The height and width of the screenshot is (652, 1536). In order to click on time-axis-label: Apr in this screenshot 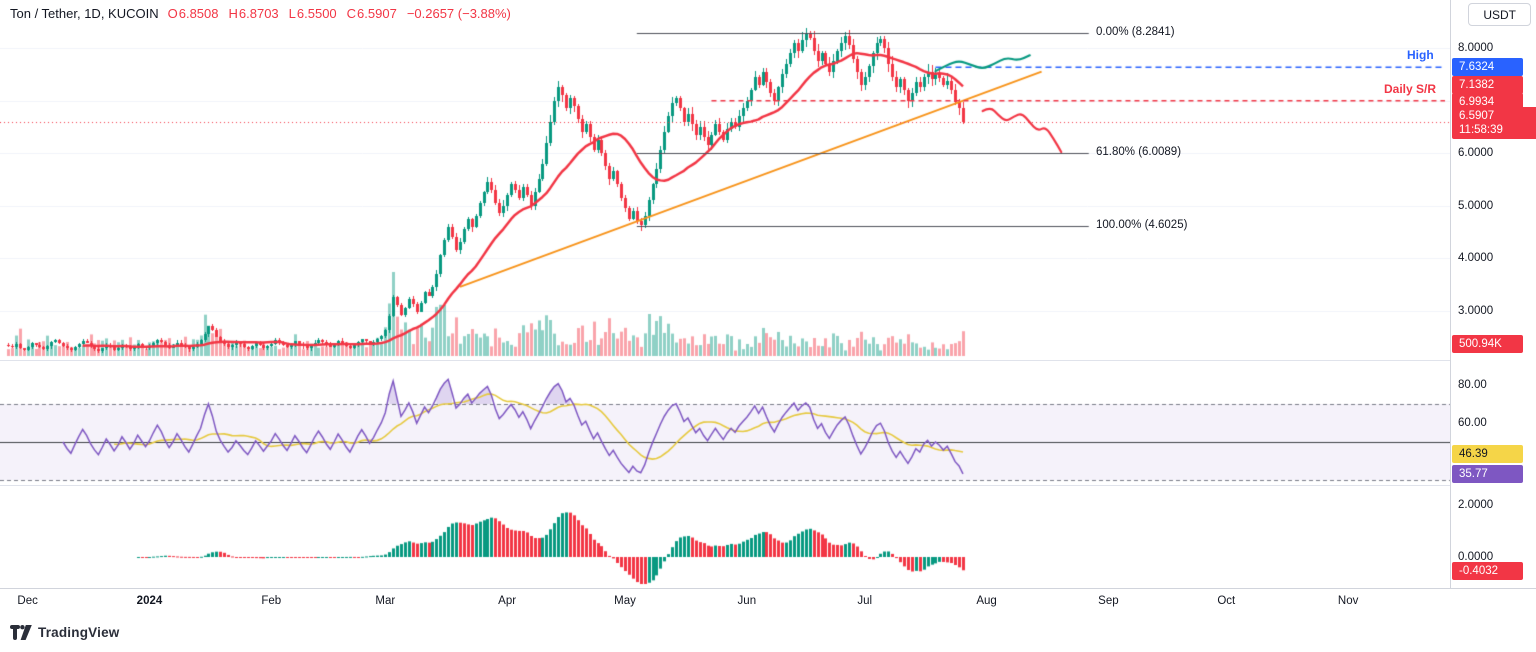, I will do `click(507, 601)`.